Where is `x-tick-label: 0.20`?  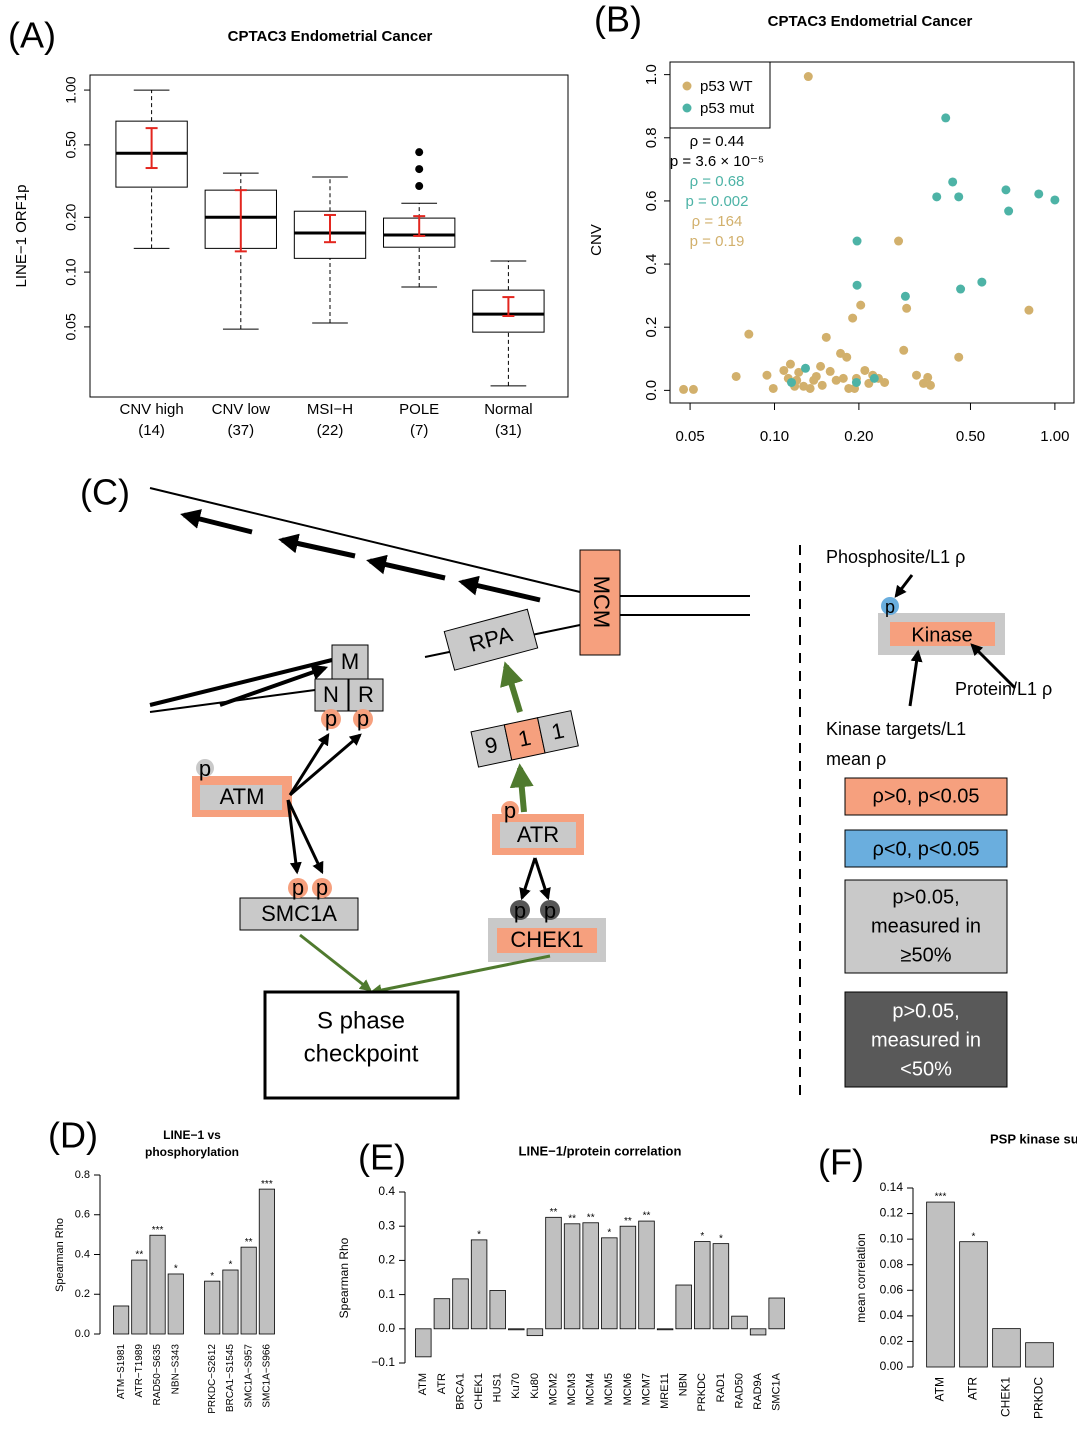 x-tick-label: 0.20 is located at coordinates (858, 436).